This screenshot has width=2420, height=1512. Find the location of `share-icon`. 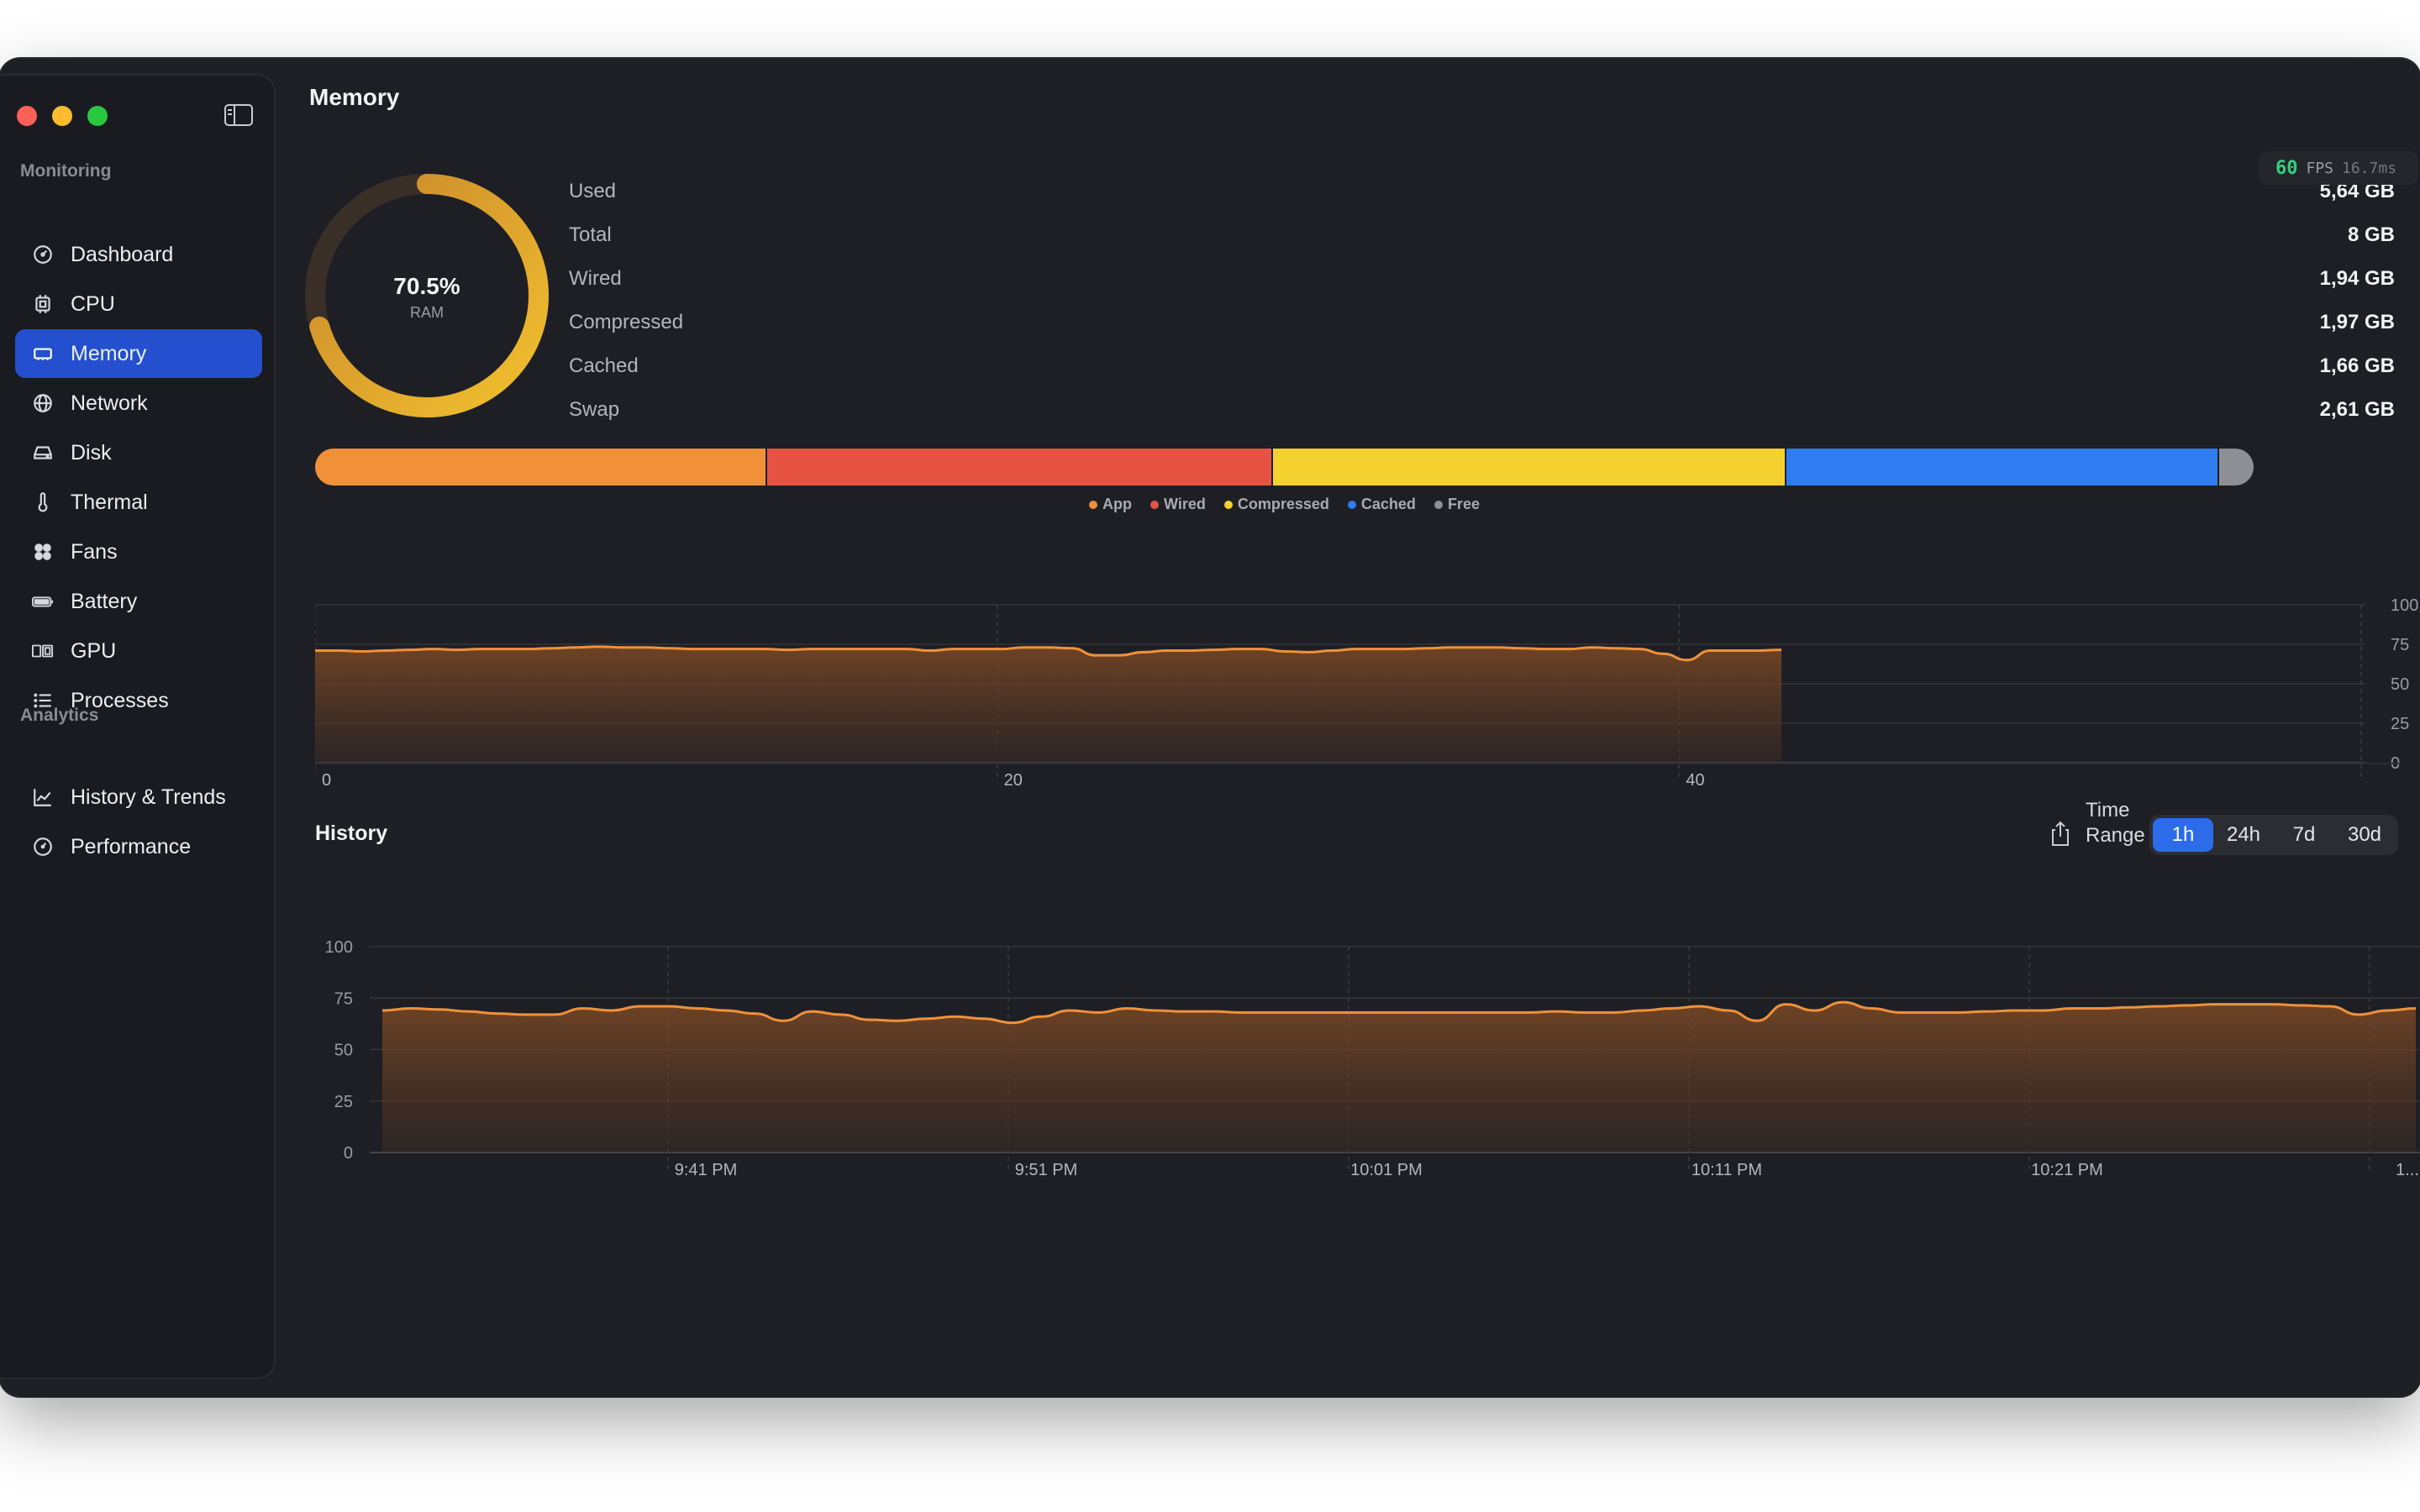

share-icon is located at coordinates (2060, 834).